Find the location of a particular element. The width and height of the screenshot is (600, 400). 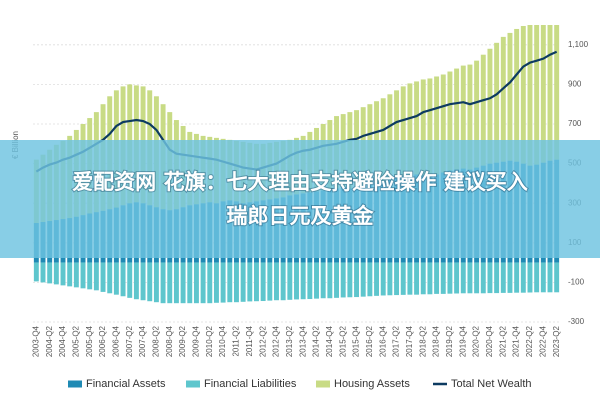

y-tick-label: -100 is located at coordinates (576, 282).